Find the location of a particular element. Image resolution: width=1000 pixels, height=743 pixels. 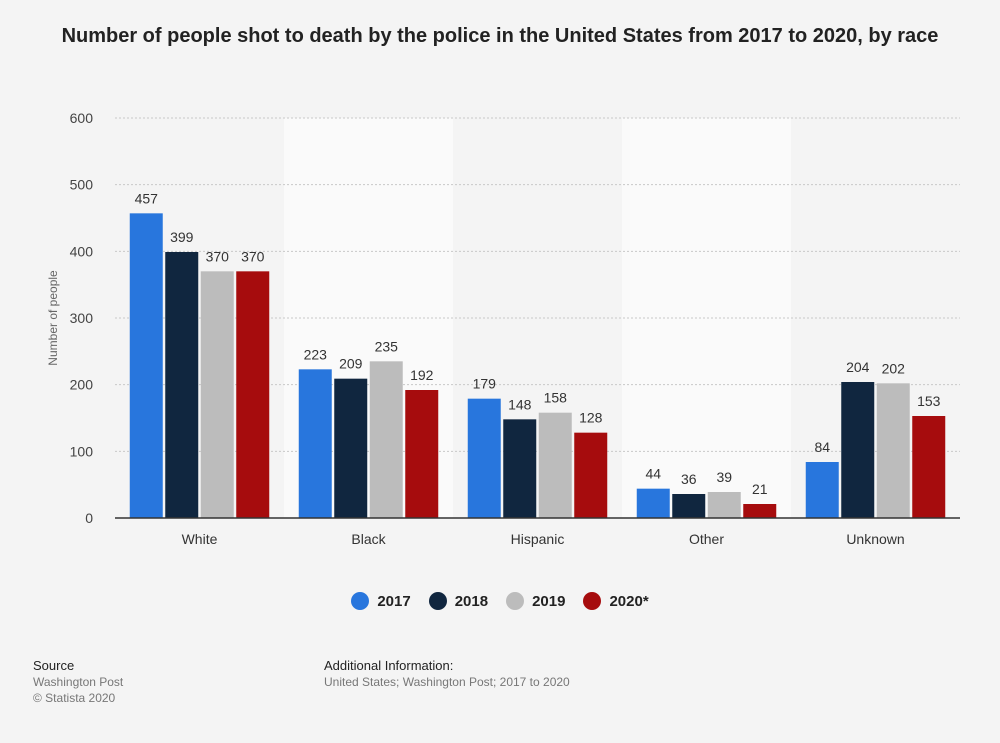

bar-value-label: 21 is located at coordinates (760, 489).